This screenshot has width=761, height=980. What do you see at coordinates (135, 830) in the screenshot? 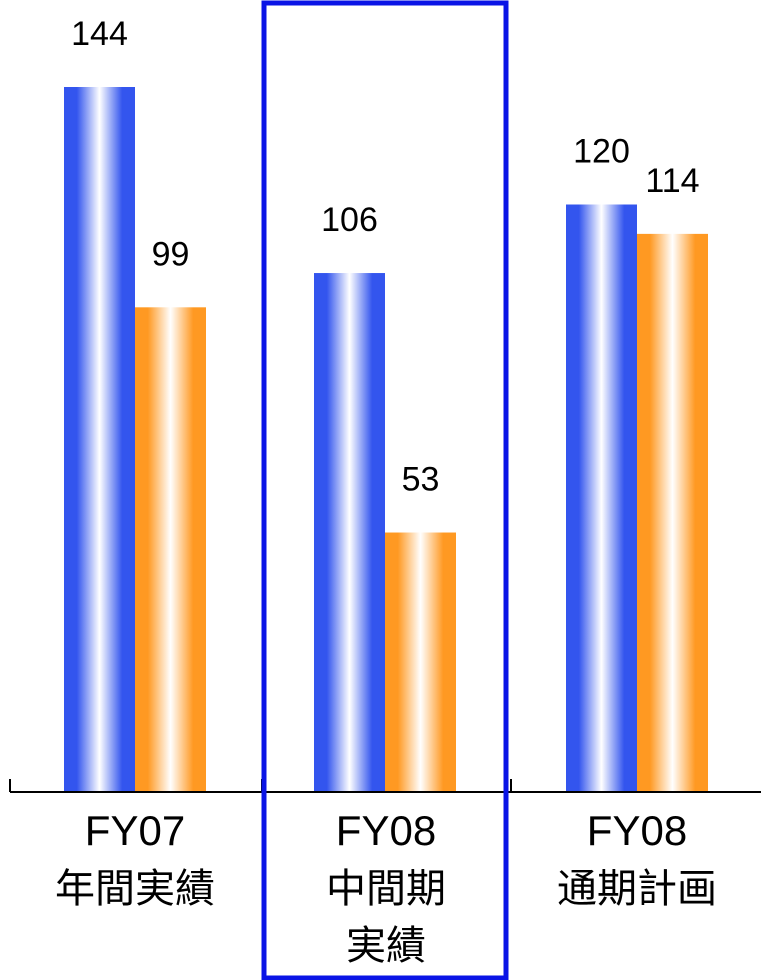
I see `category-label-cat1-line1: FY07` at bounding box center [135, 830].